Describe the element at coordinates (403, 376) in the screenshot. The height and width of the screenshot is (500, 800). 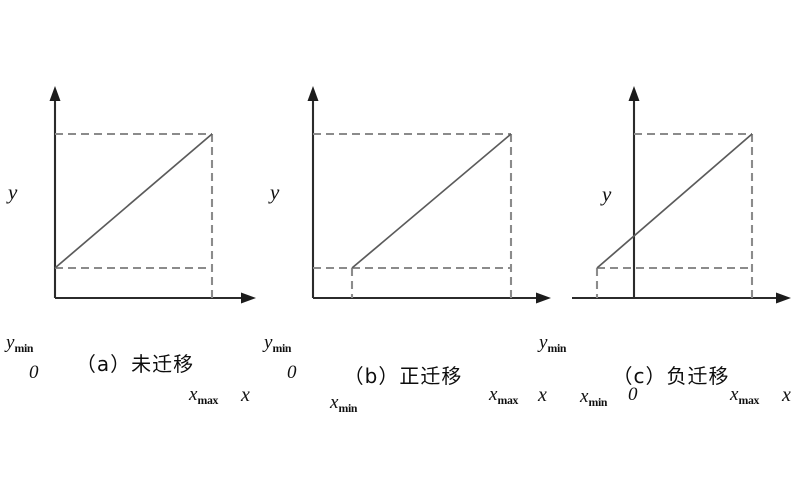
I see `caption-b: （b）正迁移` at that location.